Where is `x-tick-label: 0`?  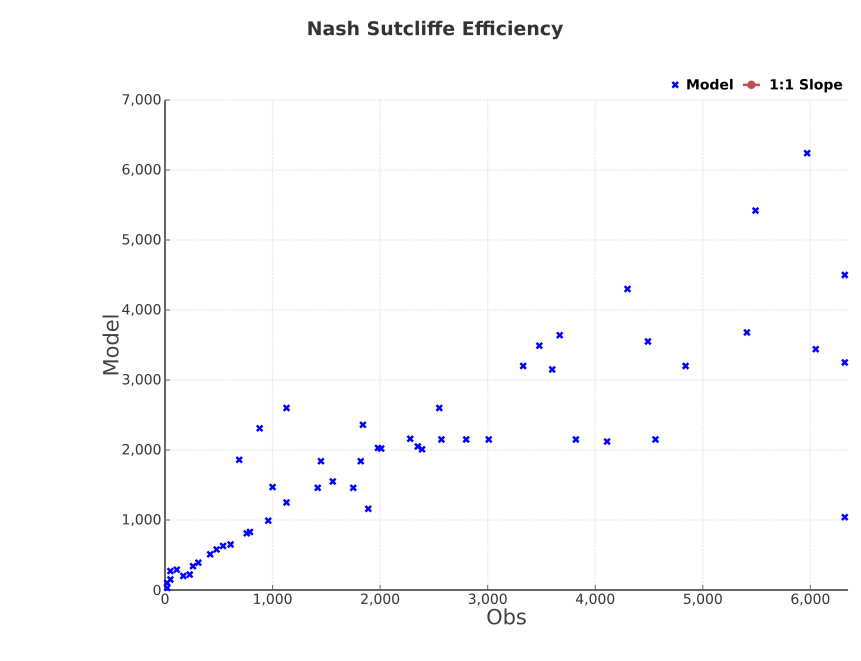
x-tick-label: 0 is located at coordinates (165, 599).